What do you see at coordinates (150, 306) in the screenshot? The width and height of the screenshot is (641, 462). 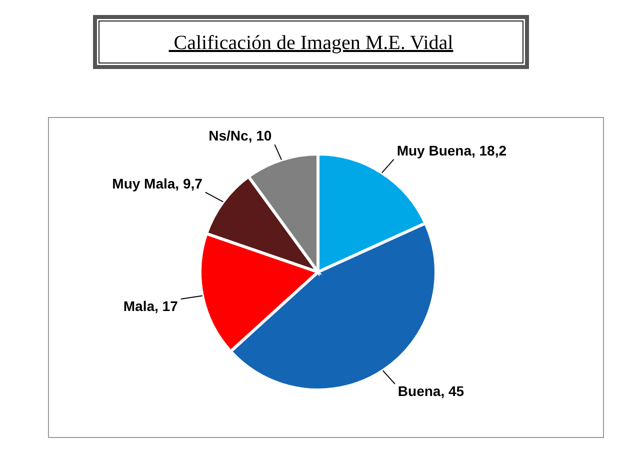 I see `slice-label: Mala, 17` at bounding box center [150, 306].